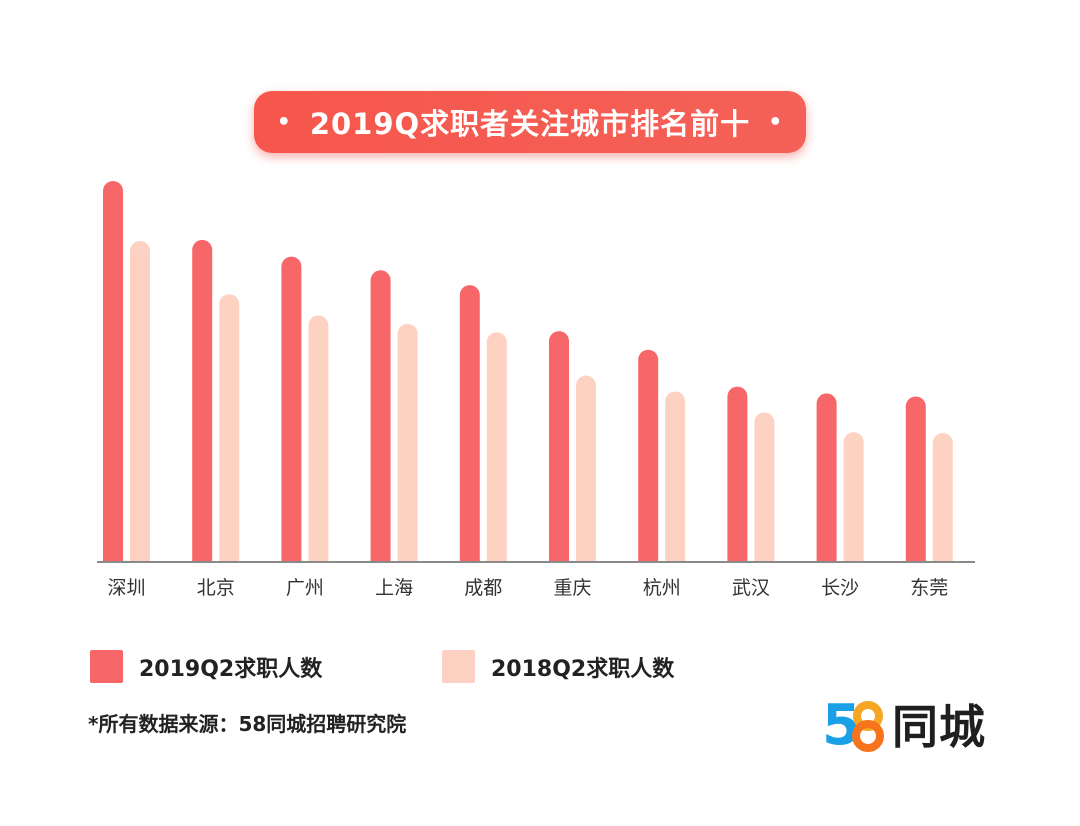  I want to click on legend-label-2018: 2018Q2求职人数, so click(583, 669).